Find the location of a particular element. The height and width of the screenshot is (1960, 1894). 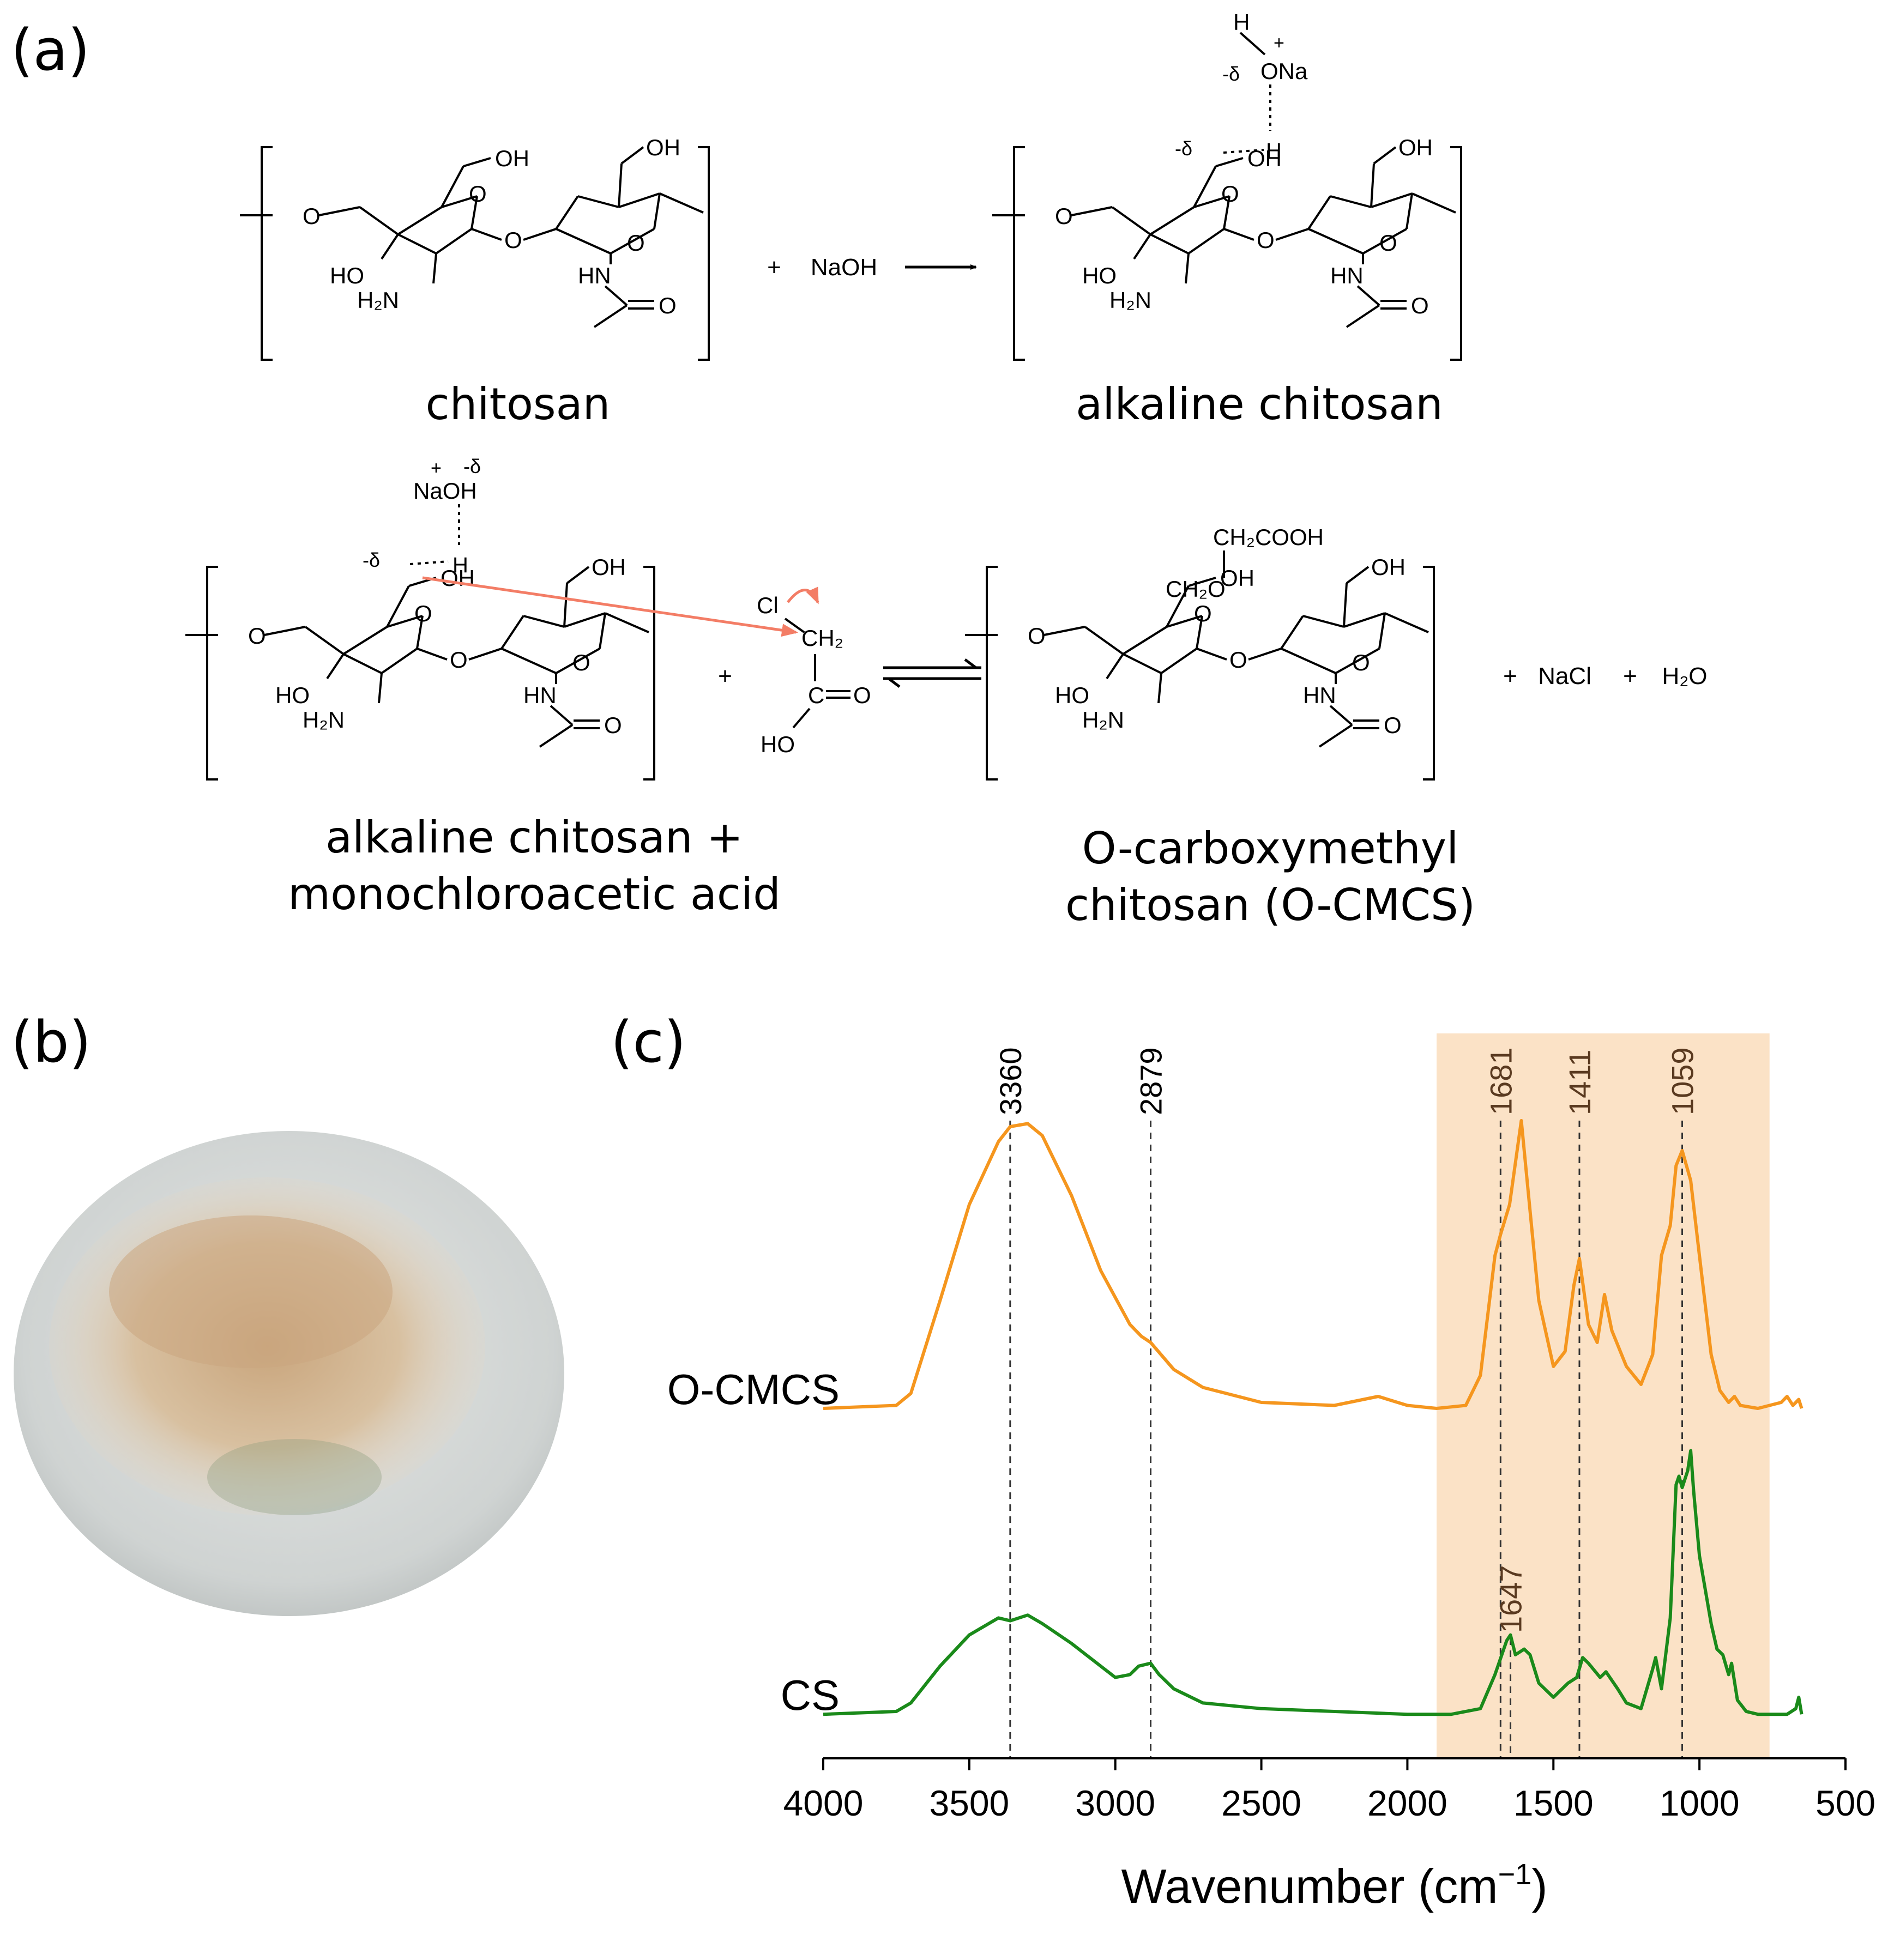

sodium-complex-top: H + -δ ONa H -δ is located at coordinates (1241, 86).